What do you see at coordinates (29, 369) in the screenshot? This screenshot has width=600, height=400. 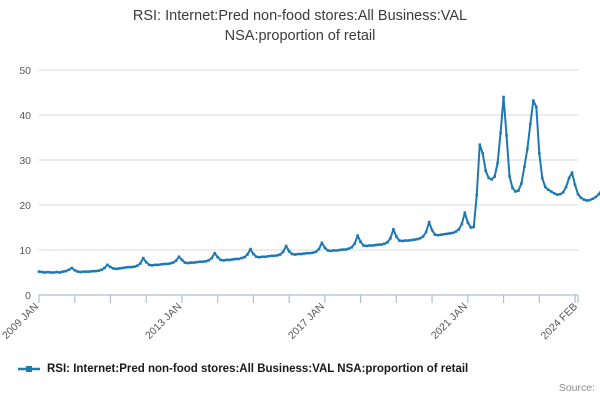 I see `legend-line-marker-icon` at bounding box center [29, 369].